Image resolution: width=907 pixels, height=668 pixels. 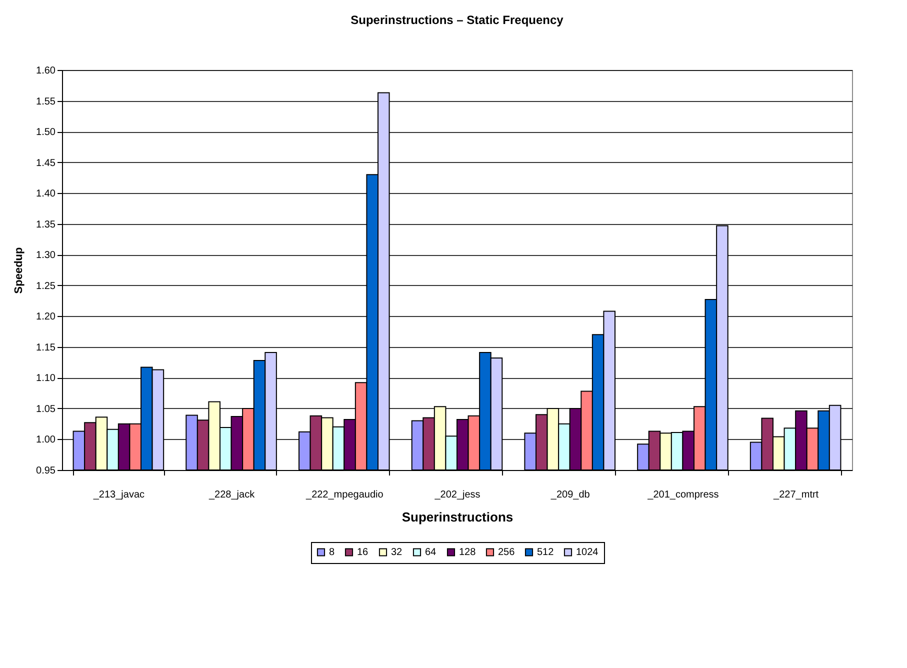 What do you see at coordinates (46, 163) in the screenshot?
I see `y-tick-label: 1.45` at bounding box center [46, 163].